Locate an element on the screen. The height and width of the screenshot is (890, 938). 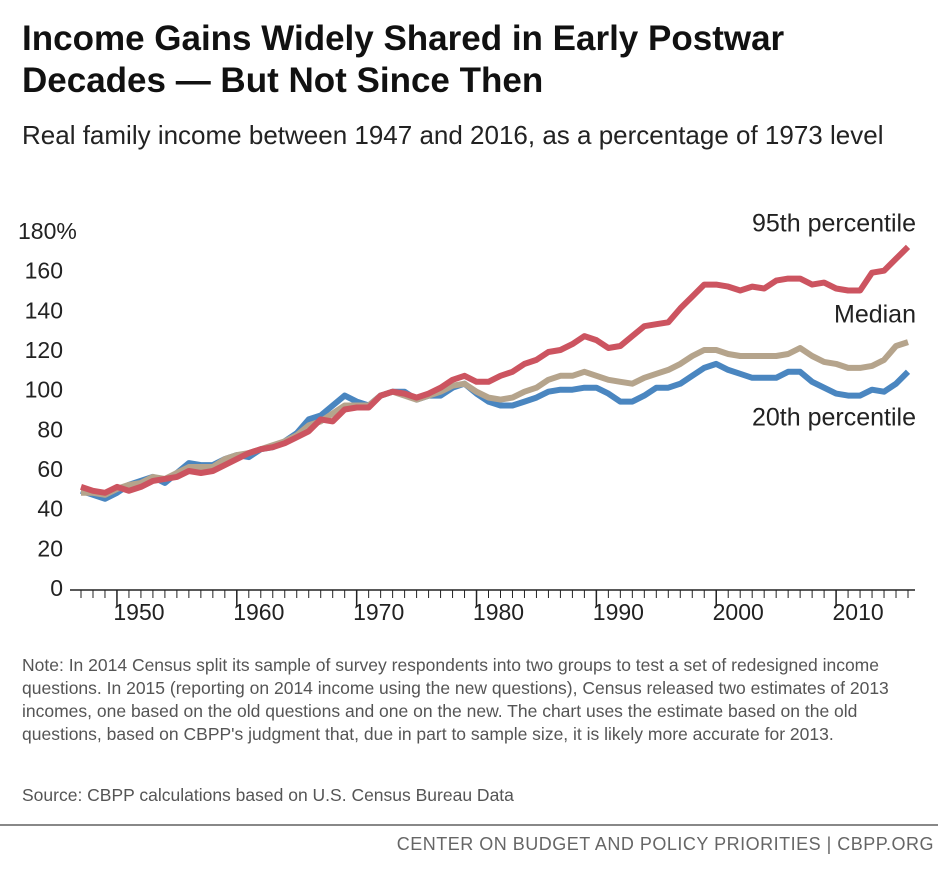
x-tick-label: 1960 is located at coordinates (258, 612).